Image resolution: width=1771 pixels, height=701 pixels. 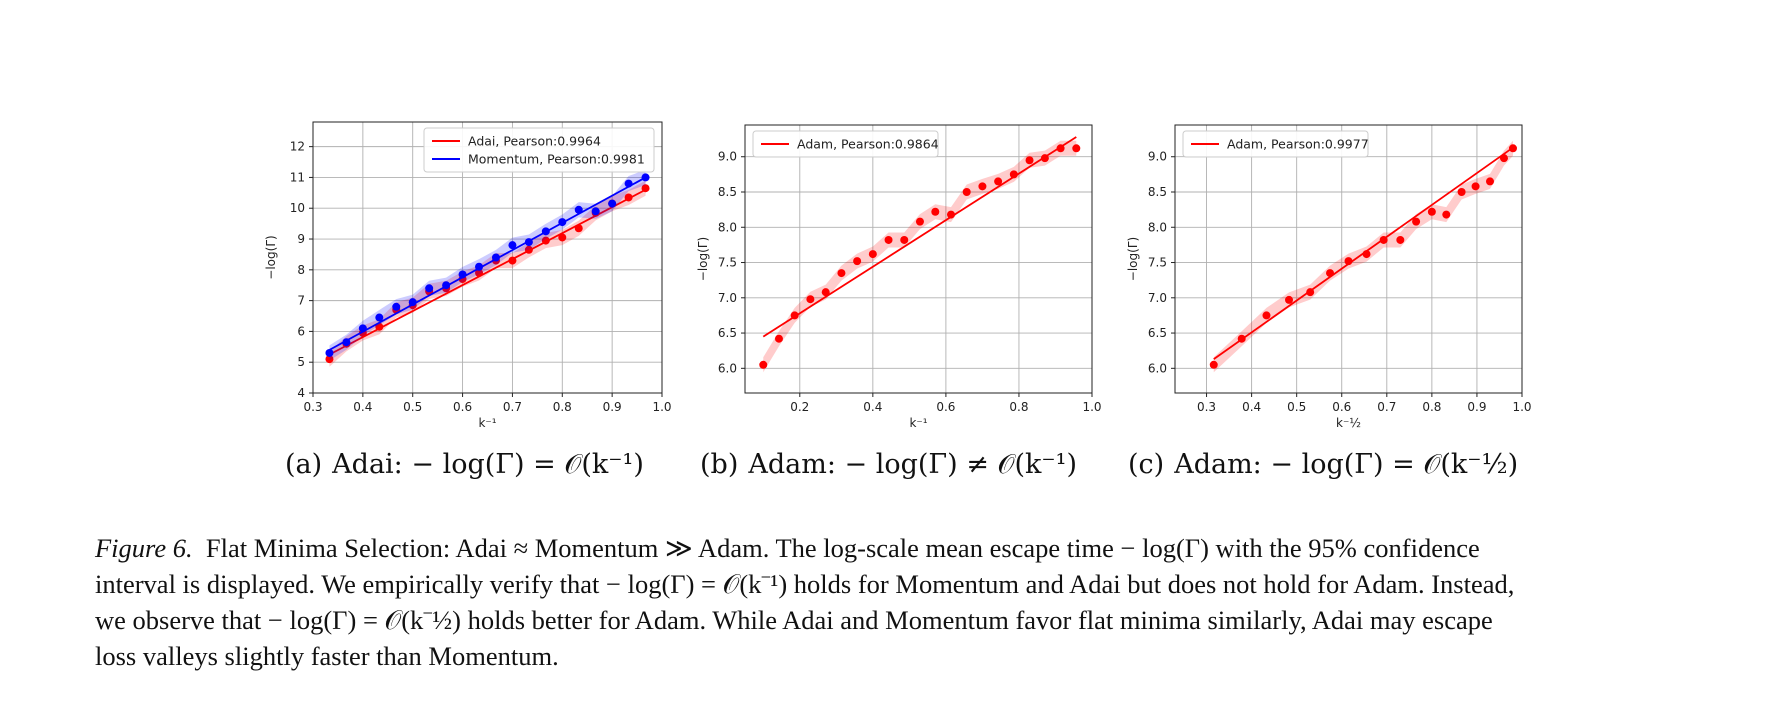 I want to click on x-tick-label: 0.8, so click(x=1018, y=407).